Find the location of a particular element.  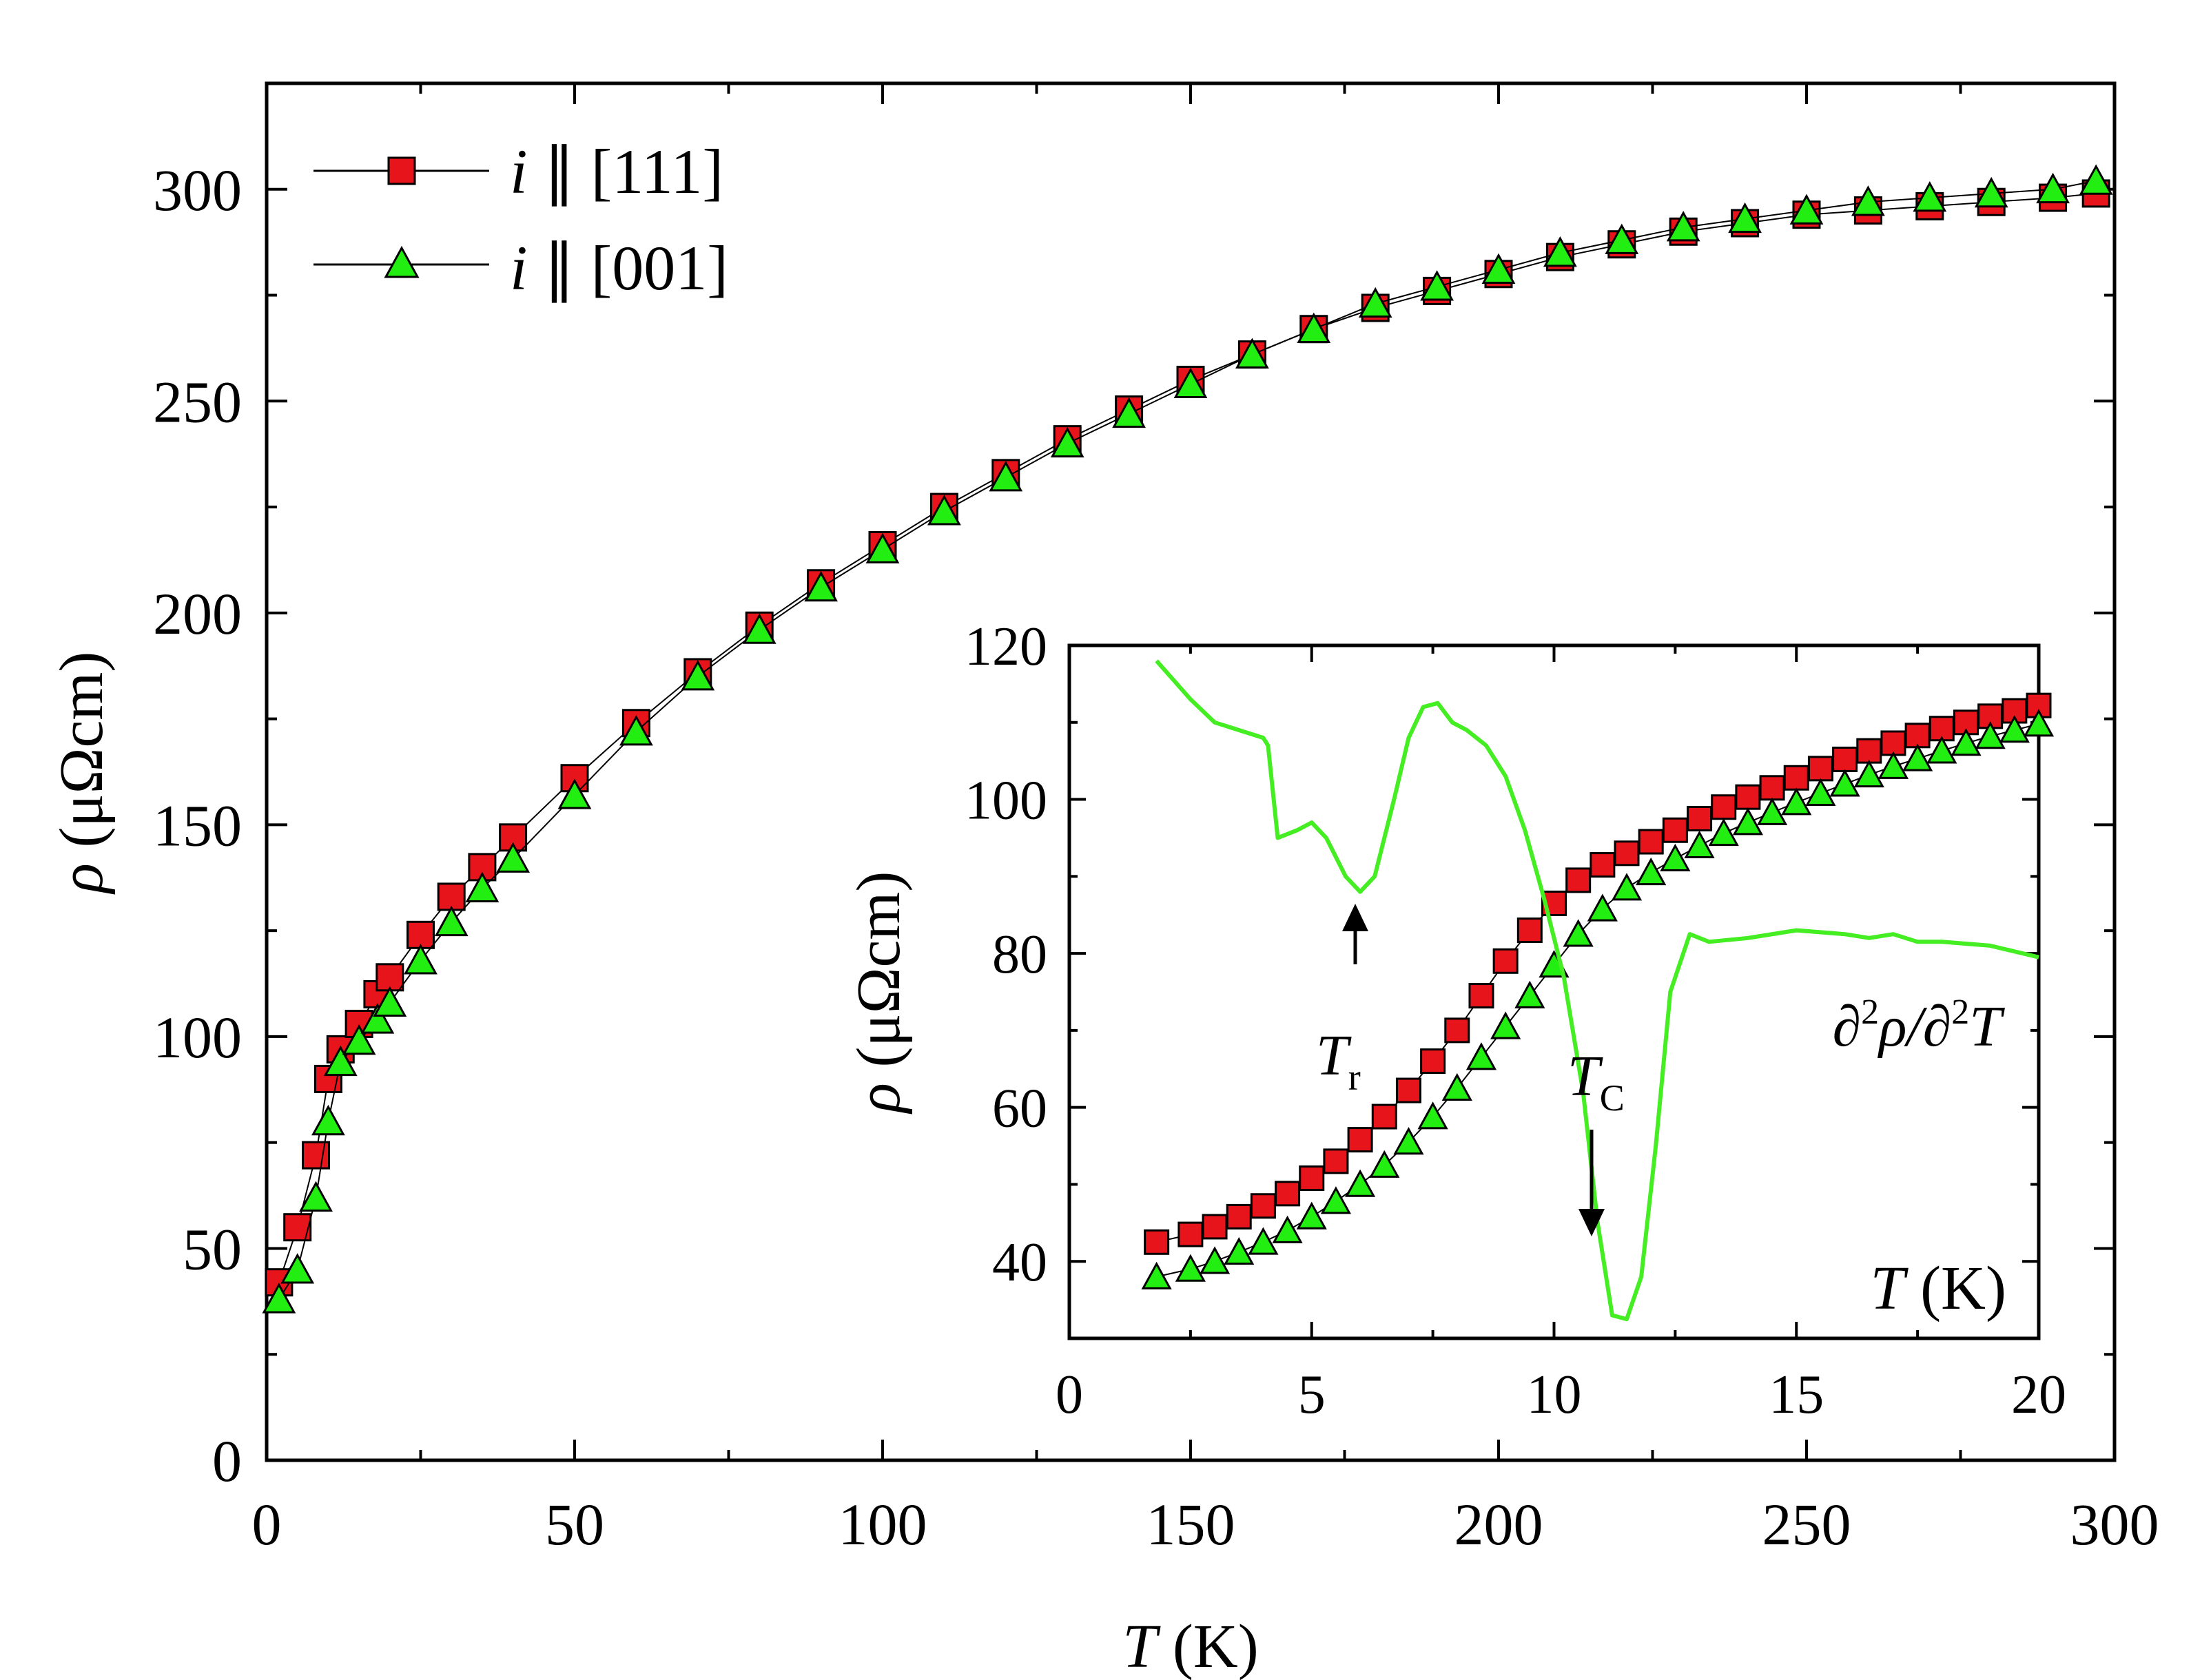

legend-label-001: i ∥ [001] is located at coordinates (619, 268).